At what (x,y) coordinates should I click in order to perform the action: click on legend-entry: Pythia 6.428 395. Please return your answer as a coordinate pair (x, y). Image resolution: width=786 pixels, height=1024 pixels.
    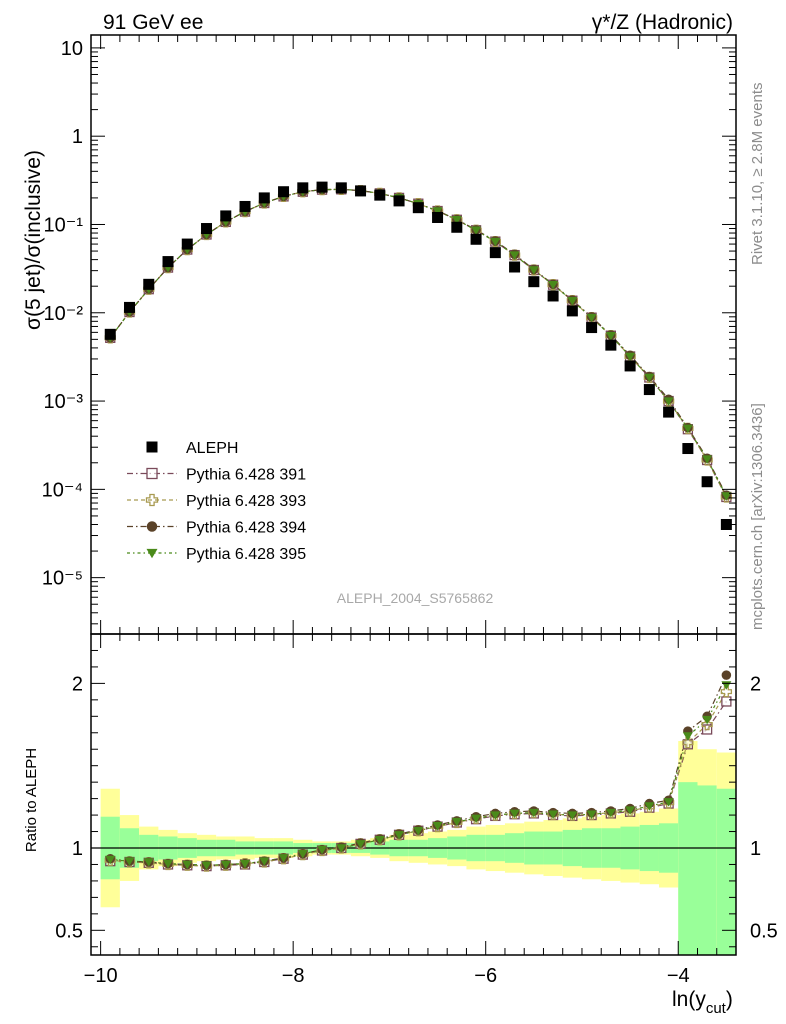
    Looking at the image, I should click on (216, 554).